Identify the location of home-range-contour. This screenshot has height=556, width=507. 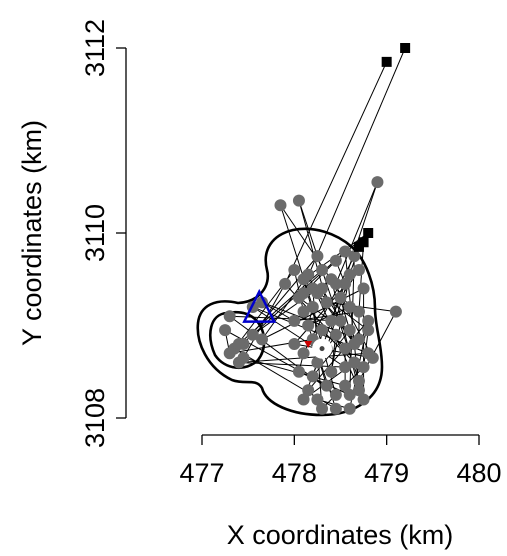
(290, 322).